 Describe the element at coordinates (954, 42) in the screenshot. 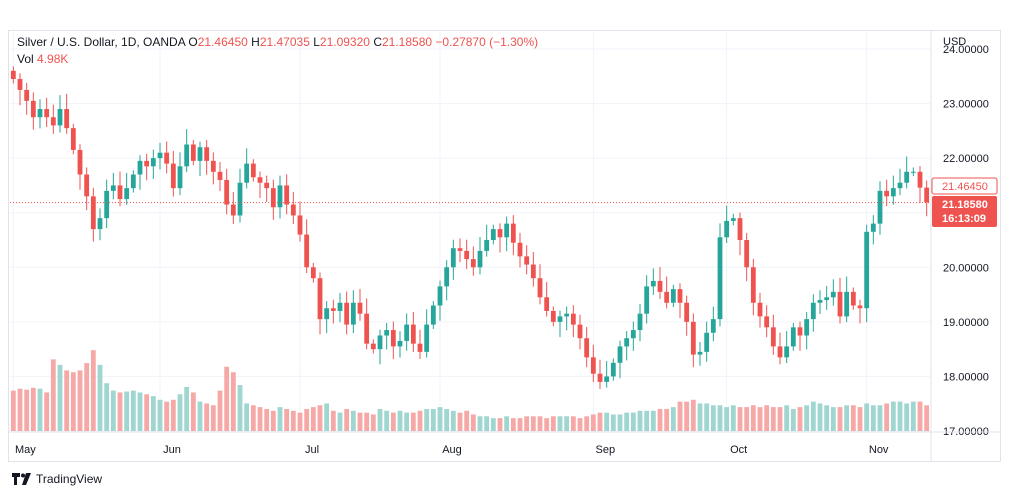

I see `currency-label: USD` at that location.